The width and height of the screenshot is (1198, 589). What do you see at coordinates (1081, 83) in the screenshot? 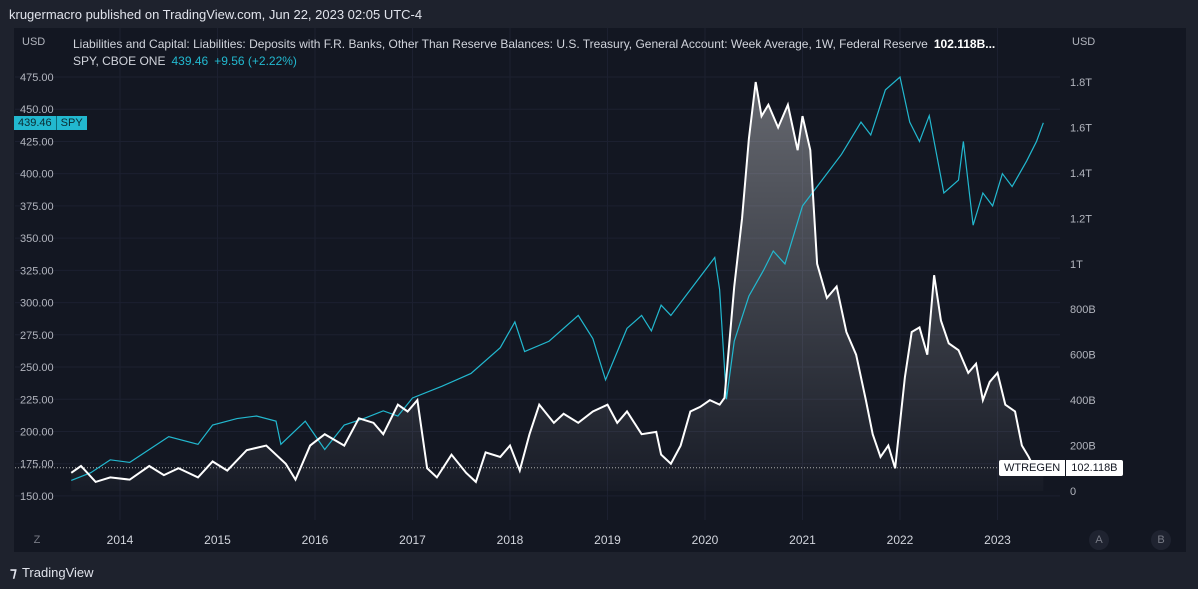
I see `right-axis-tick: 1.8T` at bounding box center [1081, 83].